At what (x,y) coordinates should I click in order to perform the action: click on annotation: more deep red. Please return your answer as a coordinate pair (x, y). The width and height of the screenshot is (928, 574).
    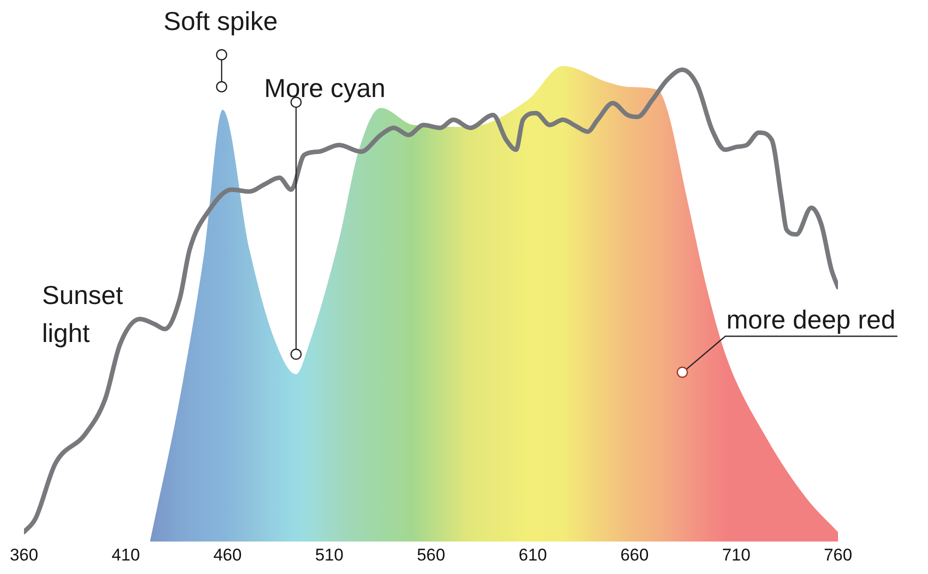
    Looking at the image, I should click on (811, 319).